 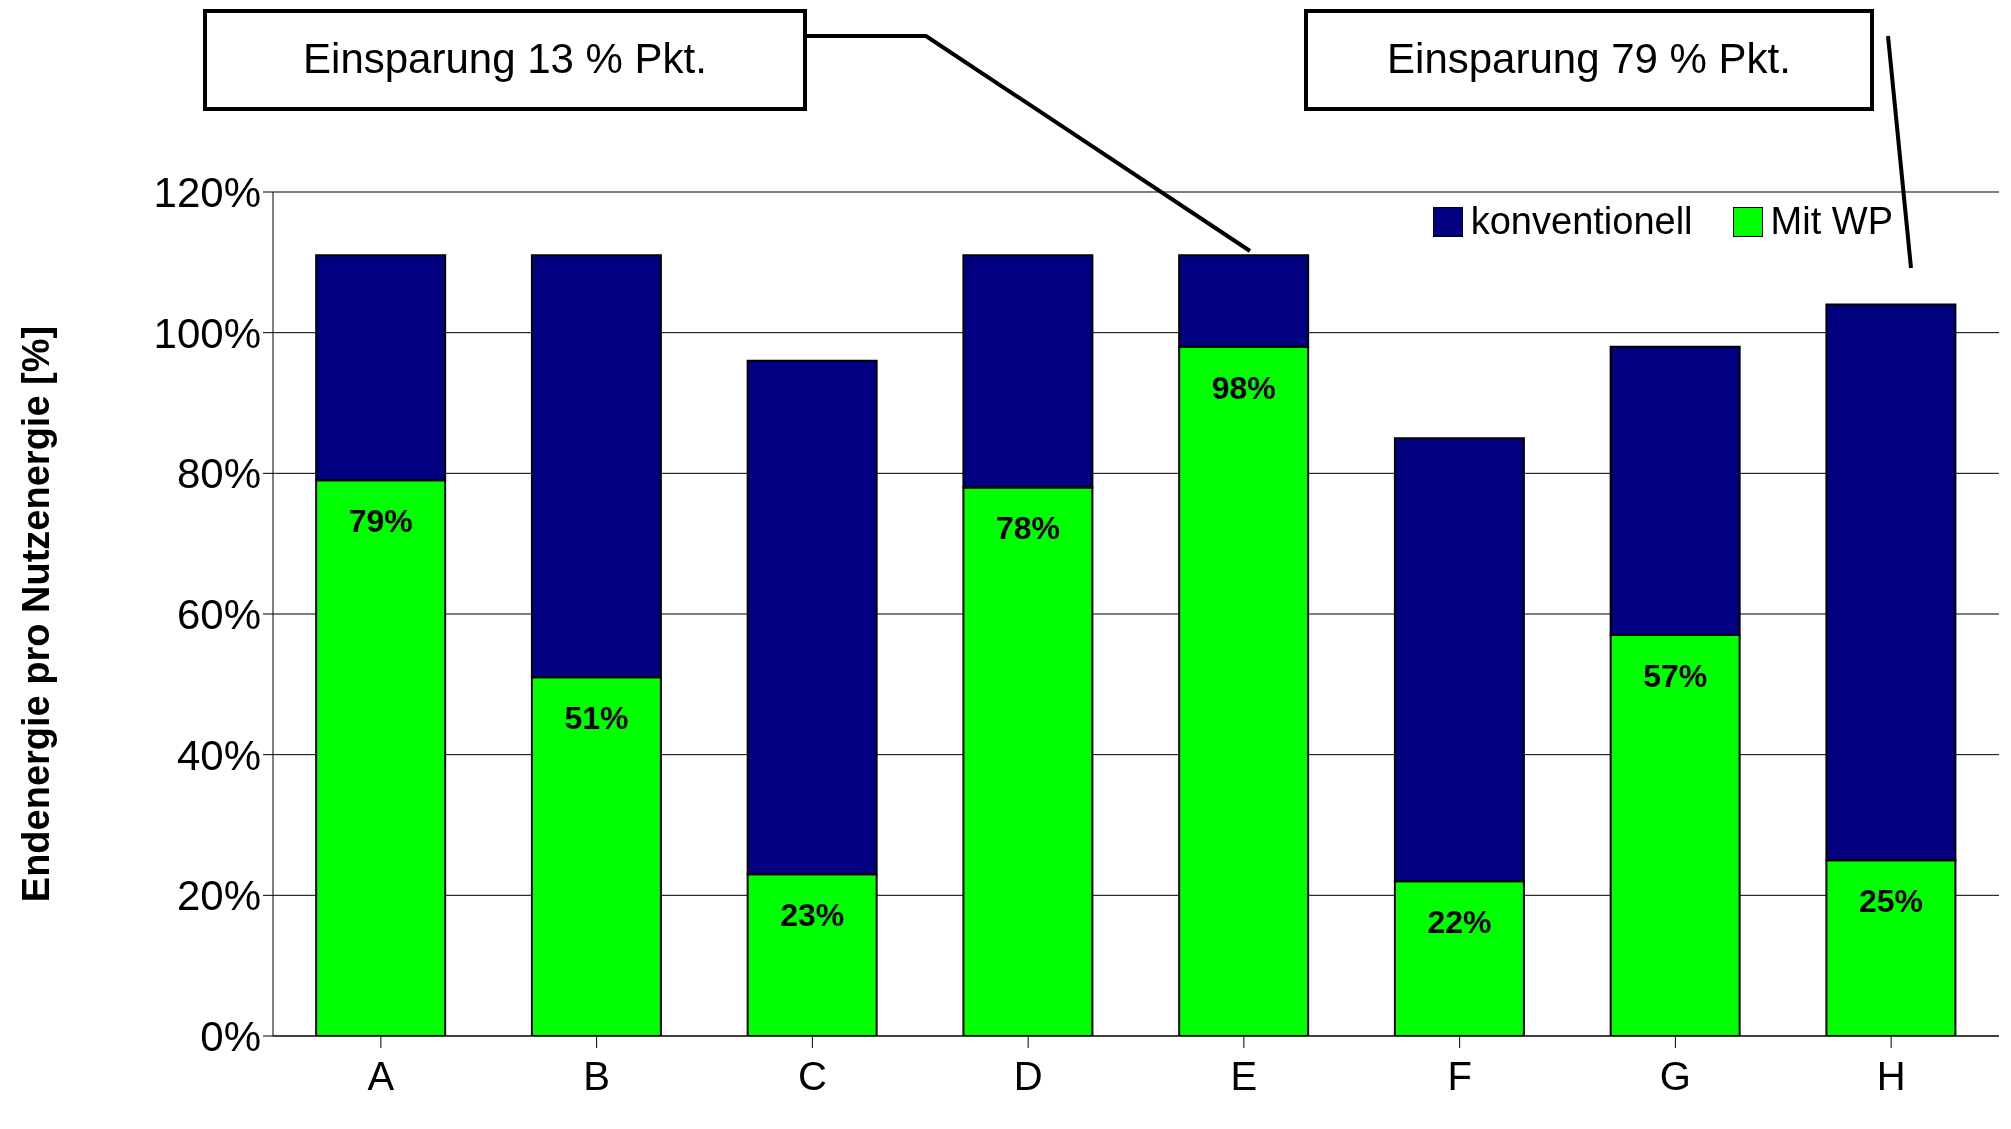 What do you see at coordinates (381, 1076) in the screenshot?
I see `x-tick-label: A` at bounding box center [381, 1076].